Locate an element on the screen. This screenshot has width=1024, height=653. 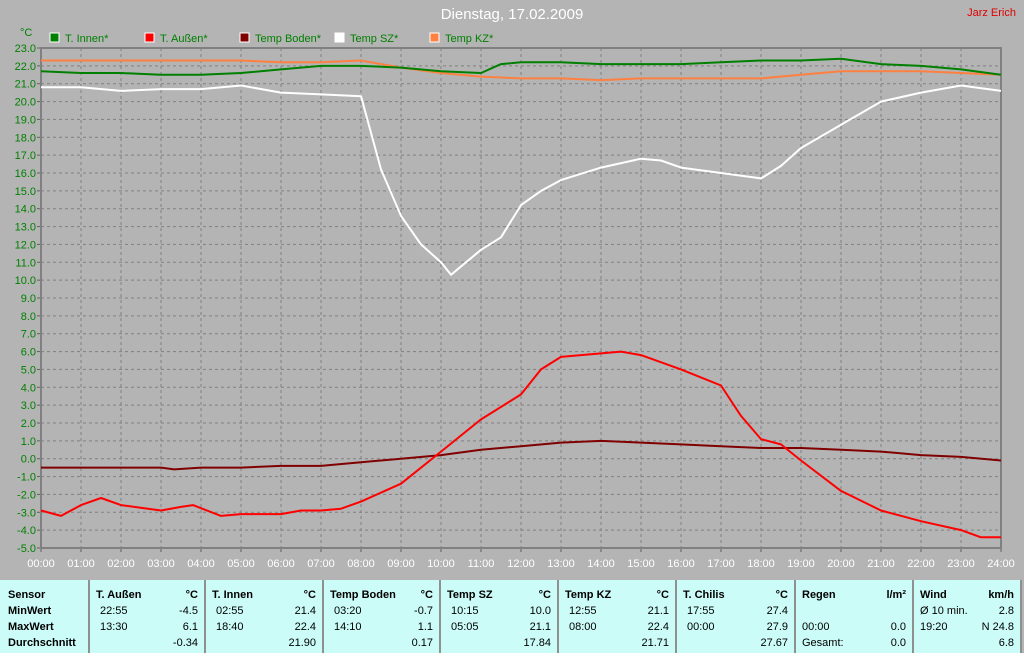
row-label-avg: Durchschnitt is located at coordinates (42, 643).